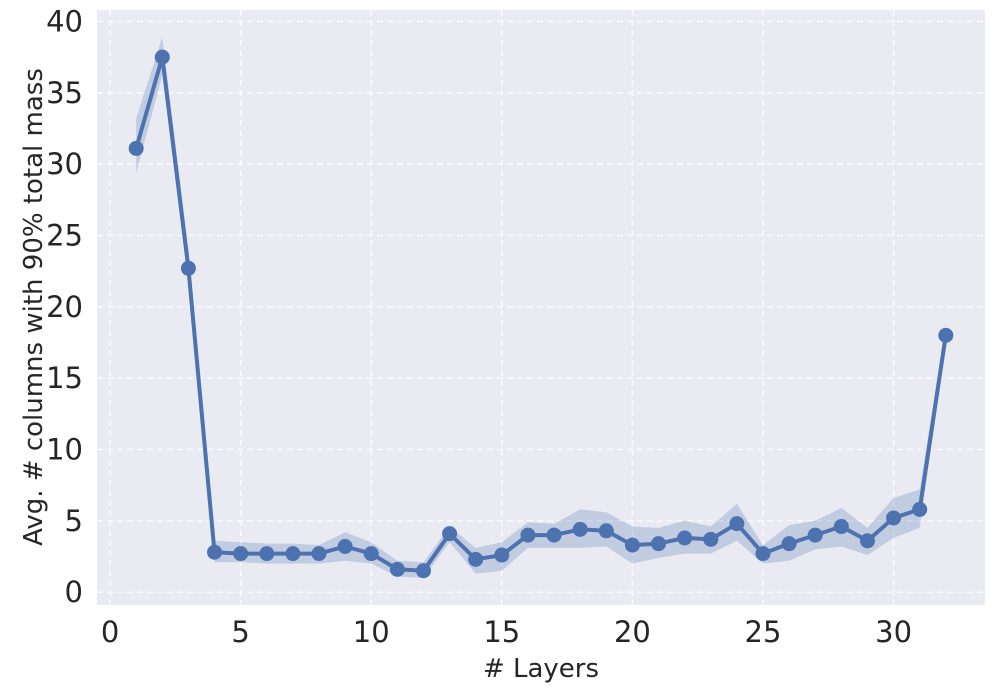 This screenshot has width=996, height=692. I want to click on x-tick-label: 20, so click(632, 632).